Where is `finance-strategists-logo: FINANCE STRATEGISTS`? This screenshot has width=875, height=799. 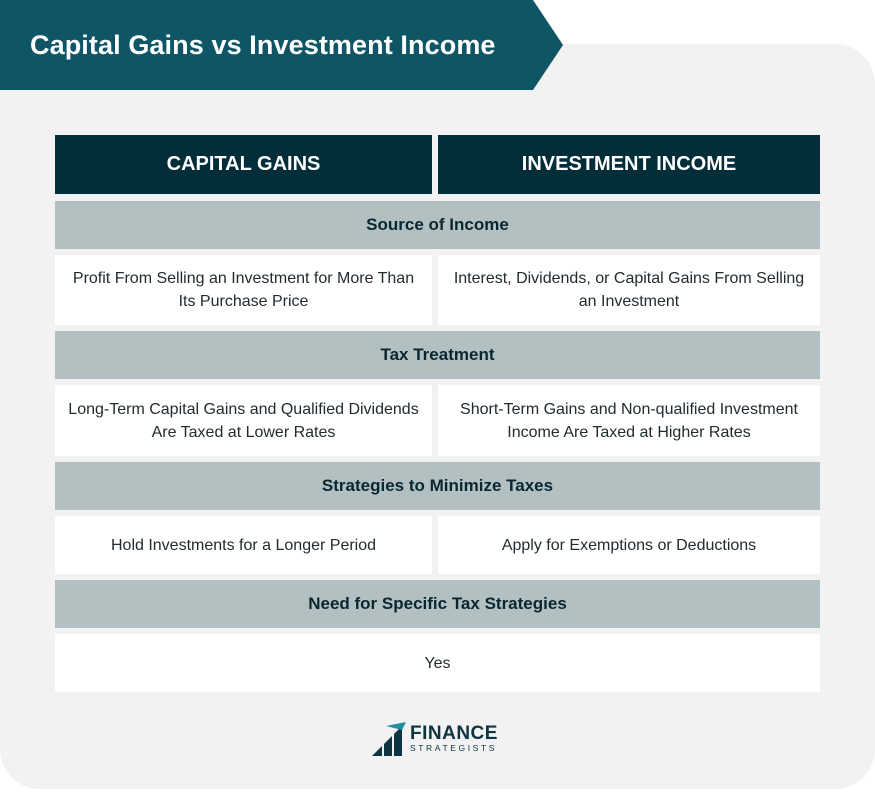
finance-strategists-logo: FINANCE STRATEGISTS is located at coordinates (435, 739).